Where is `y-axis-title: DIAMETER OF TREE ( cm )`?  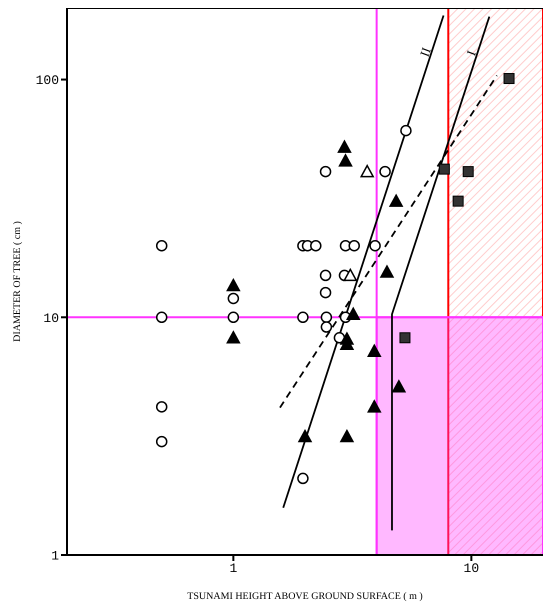
y-axis-title: DIAMETER OF TREE ( cm ) is located at coordinates (17, 281).